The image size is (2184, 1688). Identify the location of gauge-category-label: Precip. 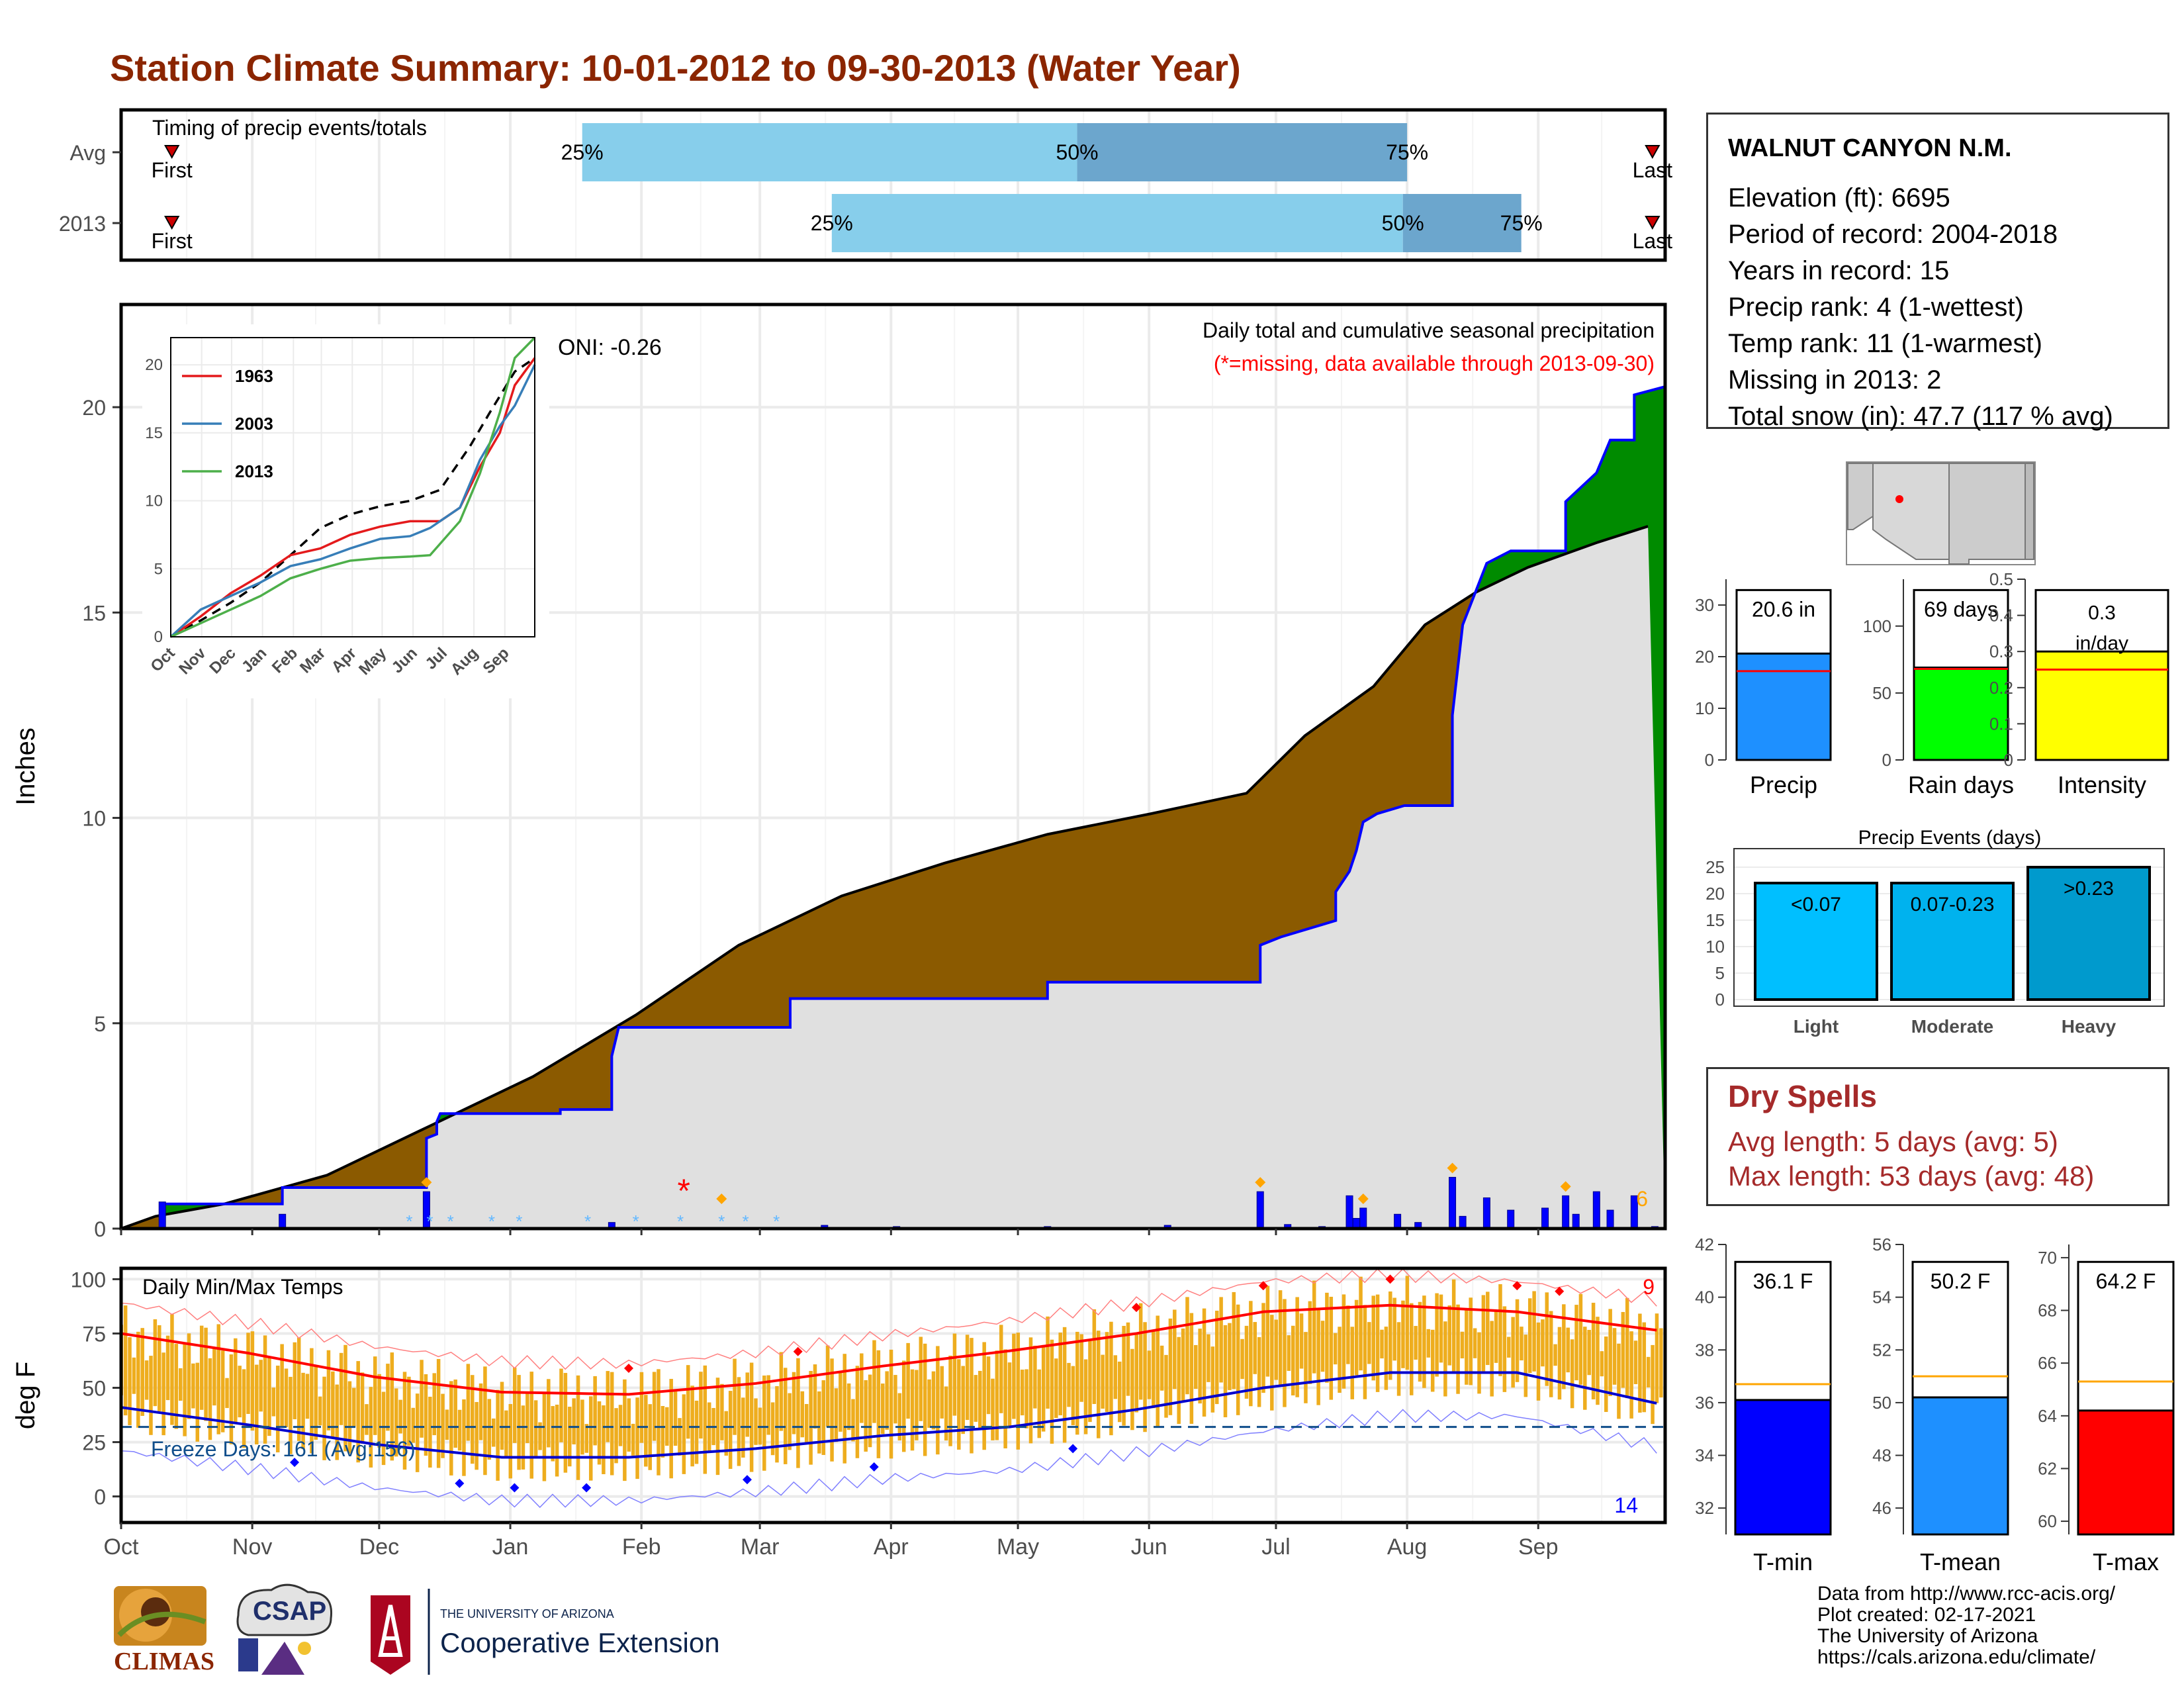
(1783, 784).